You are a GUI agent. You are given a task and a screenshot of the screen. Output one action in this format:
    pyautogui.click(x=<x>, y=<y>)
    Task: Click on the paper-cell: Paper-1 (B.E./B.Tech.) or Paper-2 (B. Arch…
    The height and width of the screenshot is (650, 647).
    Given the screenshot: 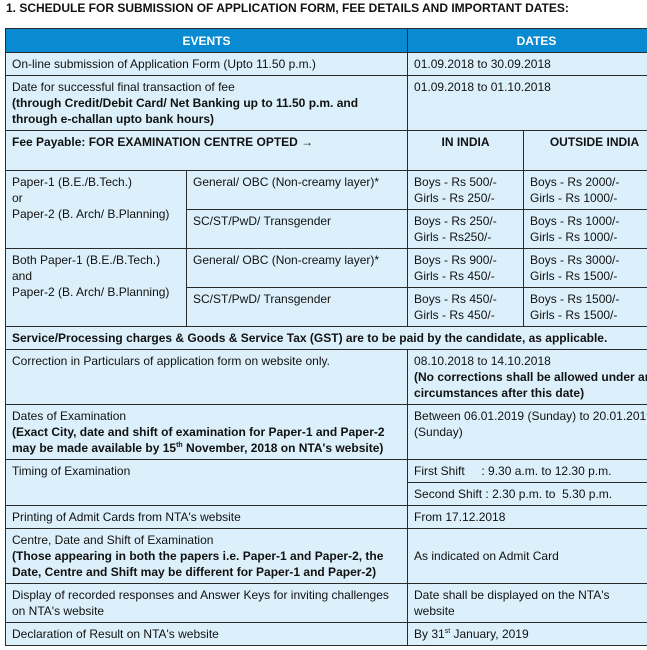 What is the action you would take?
    pyautogui.click(x=96, y=209)
    